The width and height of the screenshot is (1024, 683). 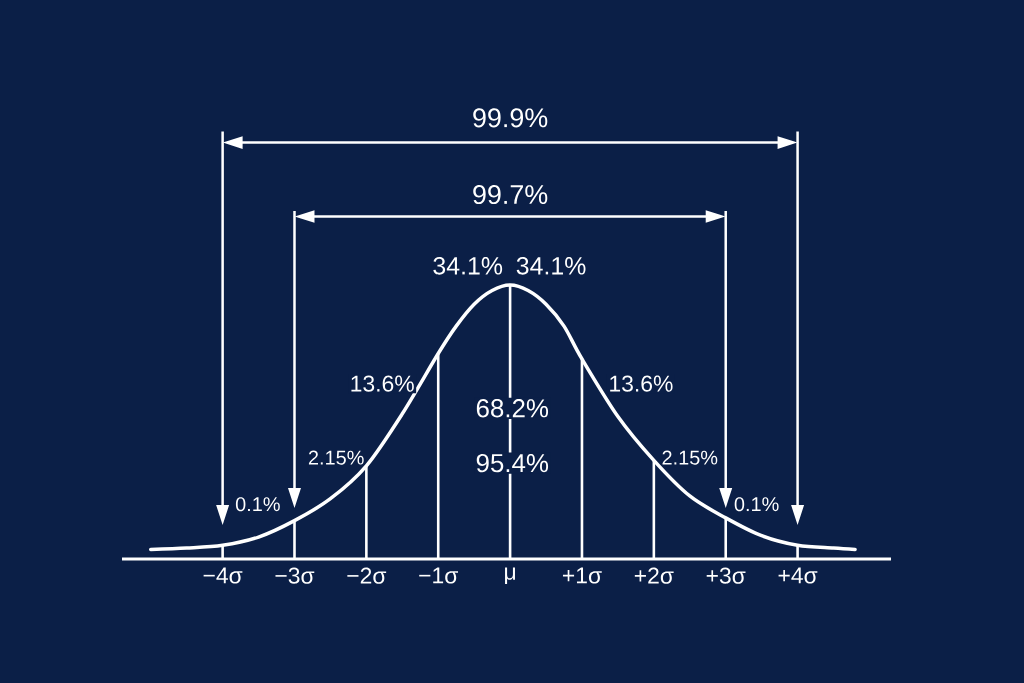 What do you see at coordinates (654, 575) in the screenshot?
I see `x-tick-label: +2σ` at bounding box center [654, 575].